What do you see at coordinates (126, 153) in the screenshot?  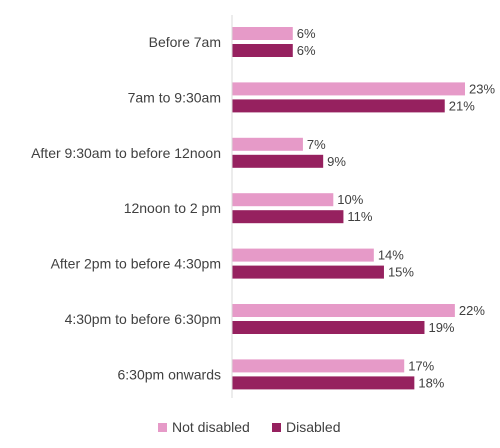 I see `category-label: After 9:30am to before 12noon` at bounding box center [126, 153].